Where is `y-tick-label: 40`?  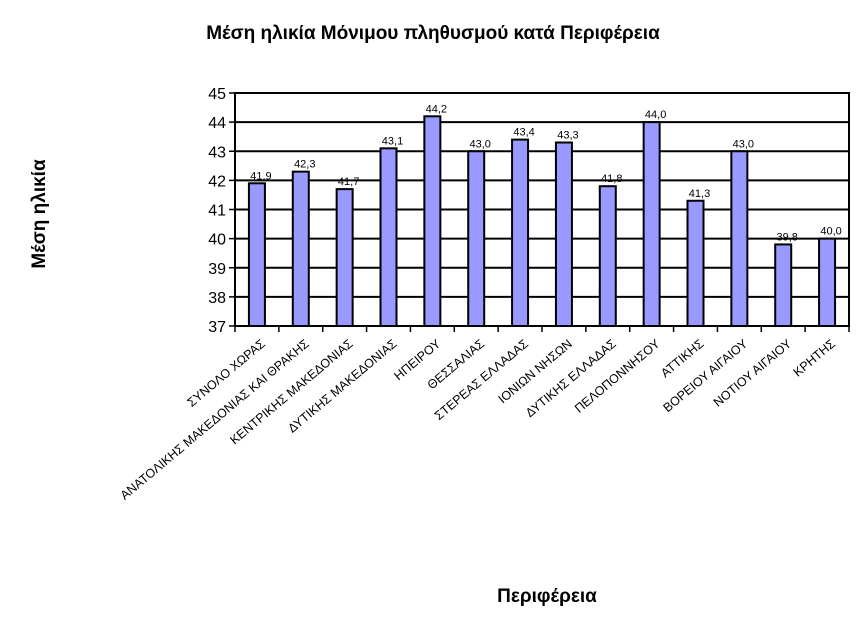 y-tick-label: 40 is located at coordinates (217, 240).